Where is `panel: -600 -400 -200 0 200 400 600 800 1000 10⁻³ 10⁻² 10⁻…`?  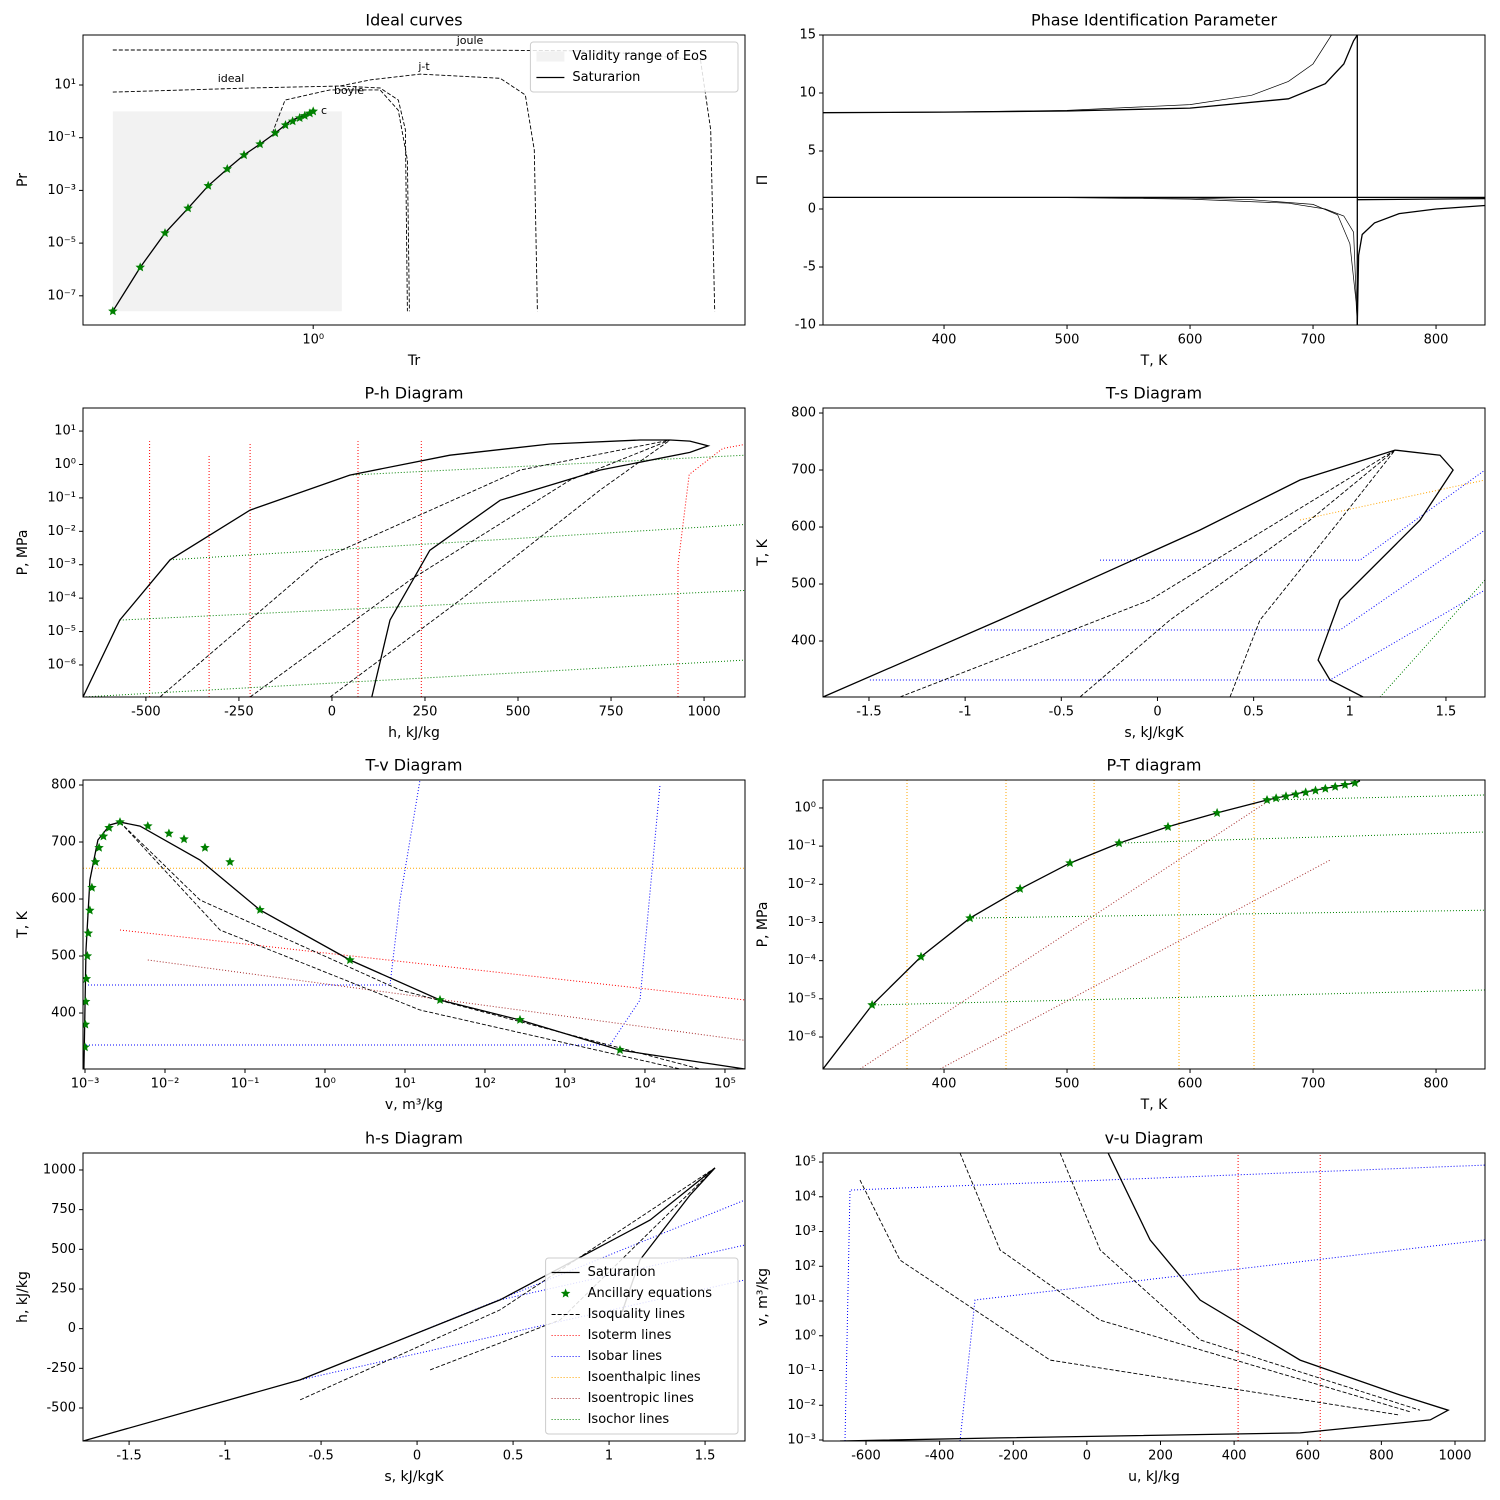
panel: -600 -400 -200 0 200 400 600 800 1000 10⁻³ 10⁻² 10⁻… is located at coordinates (1120, 1307).